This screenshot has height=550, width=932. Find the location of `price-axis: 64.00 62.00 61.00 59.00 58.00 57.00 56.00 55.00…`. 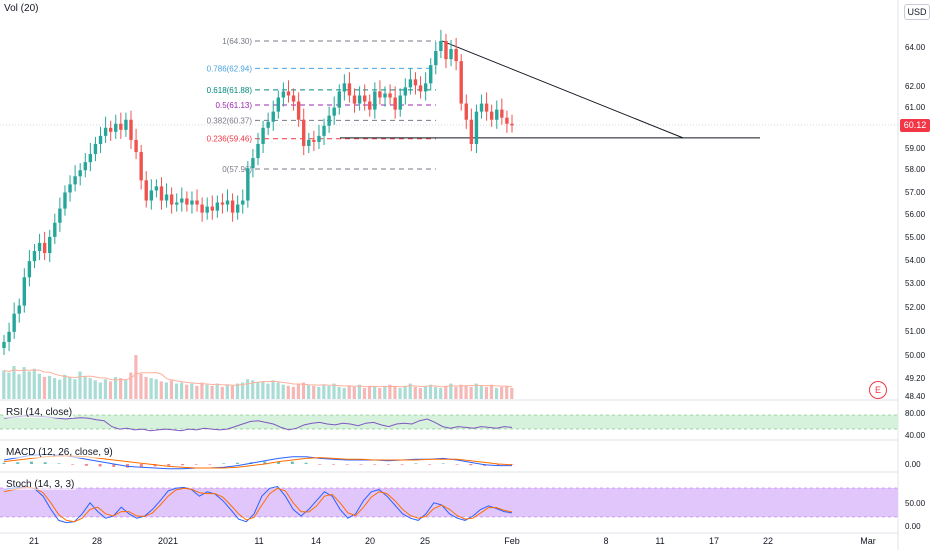

price-axis: 64.00 62.00 61.00 59.00 58.00 57.00 56.00 55.00… is located at coordinates (915, 222).